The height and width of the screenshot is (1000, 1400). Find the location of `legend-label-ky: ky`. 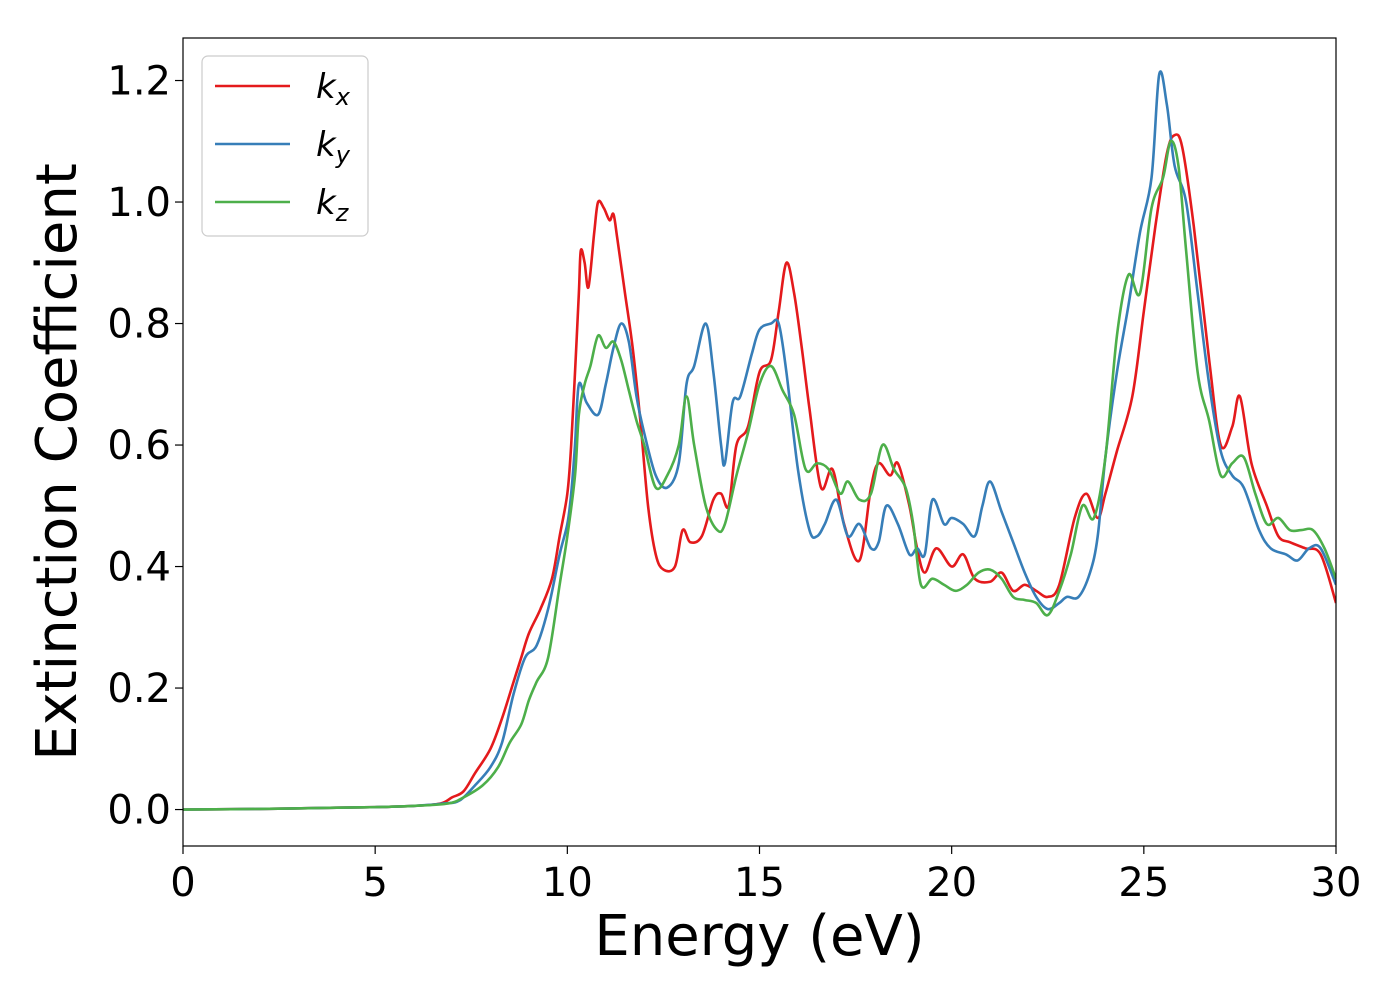

legend-label-ky: ky is located at coordinates (333, 147).